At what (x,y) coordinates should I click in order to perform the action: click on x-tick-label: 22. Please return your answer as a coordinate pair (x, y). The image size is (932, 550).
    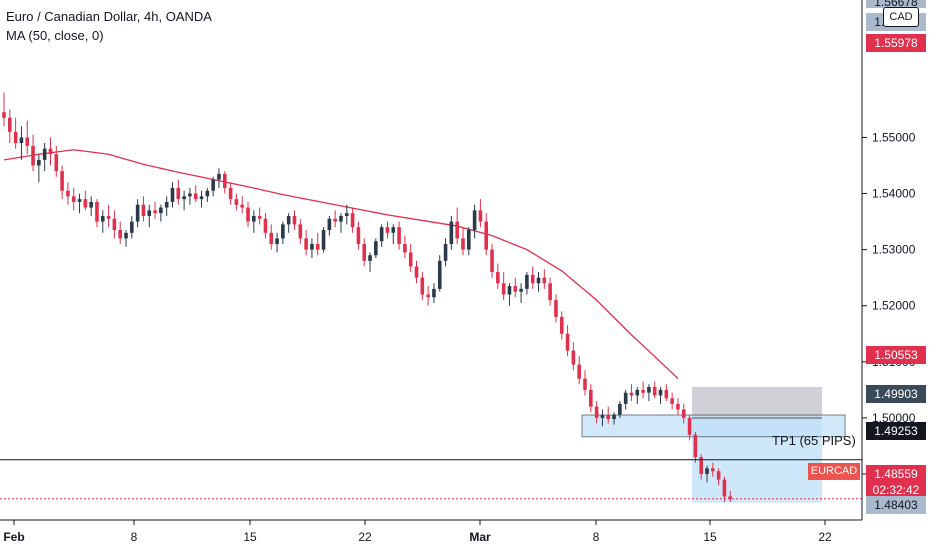
    Looking at the image, I should click on (825, 537).